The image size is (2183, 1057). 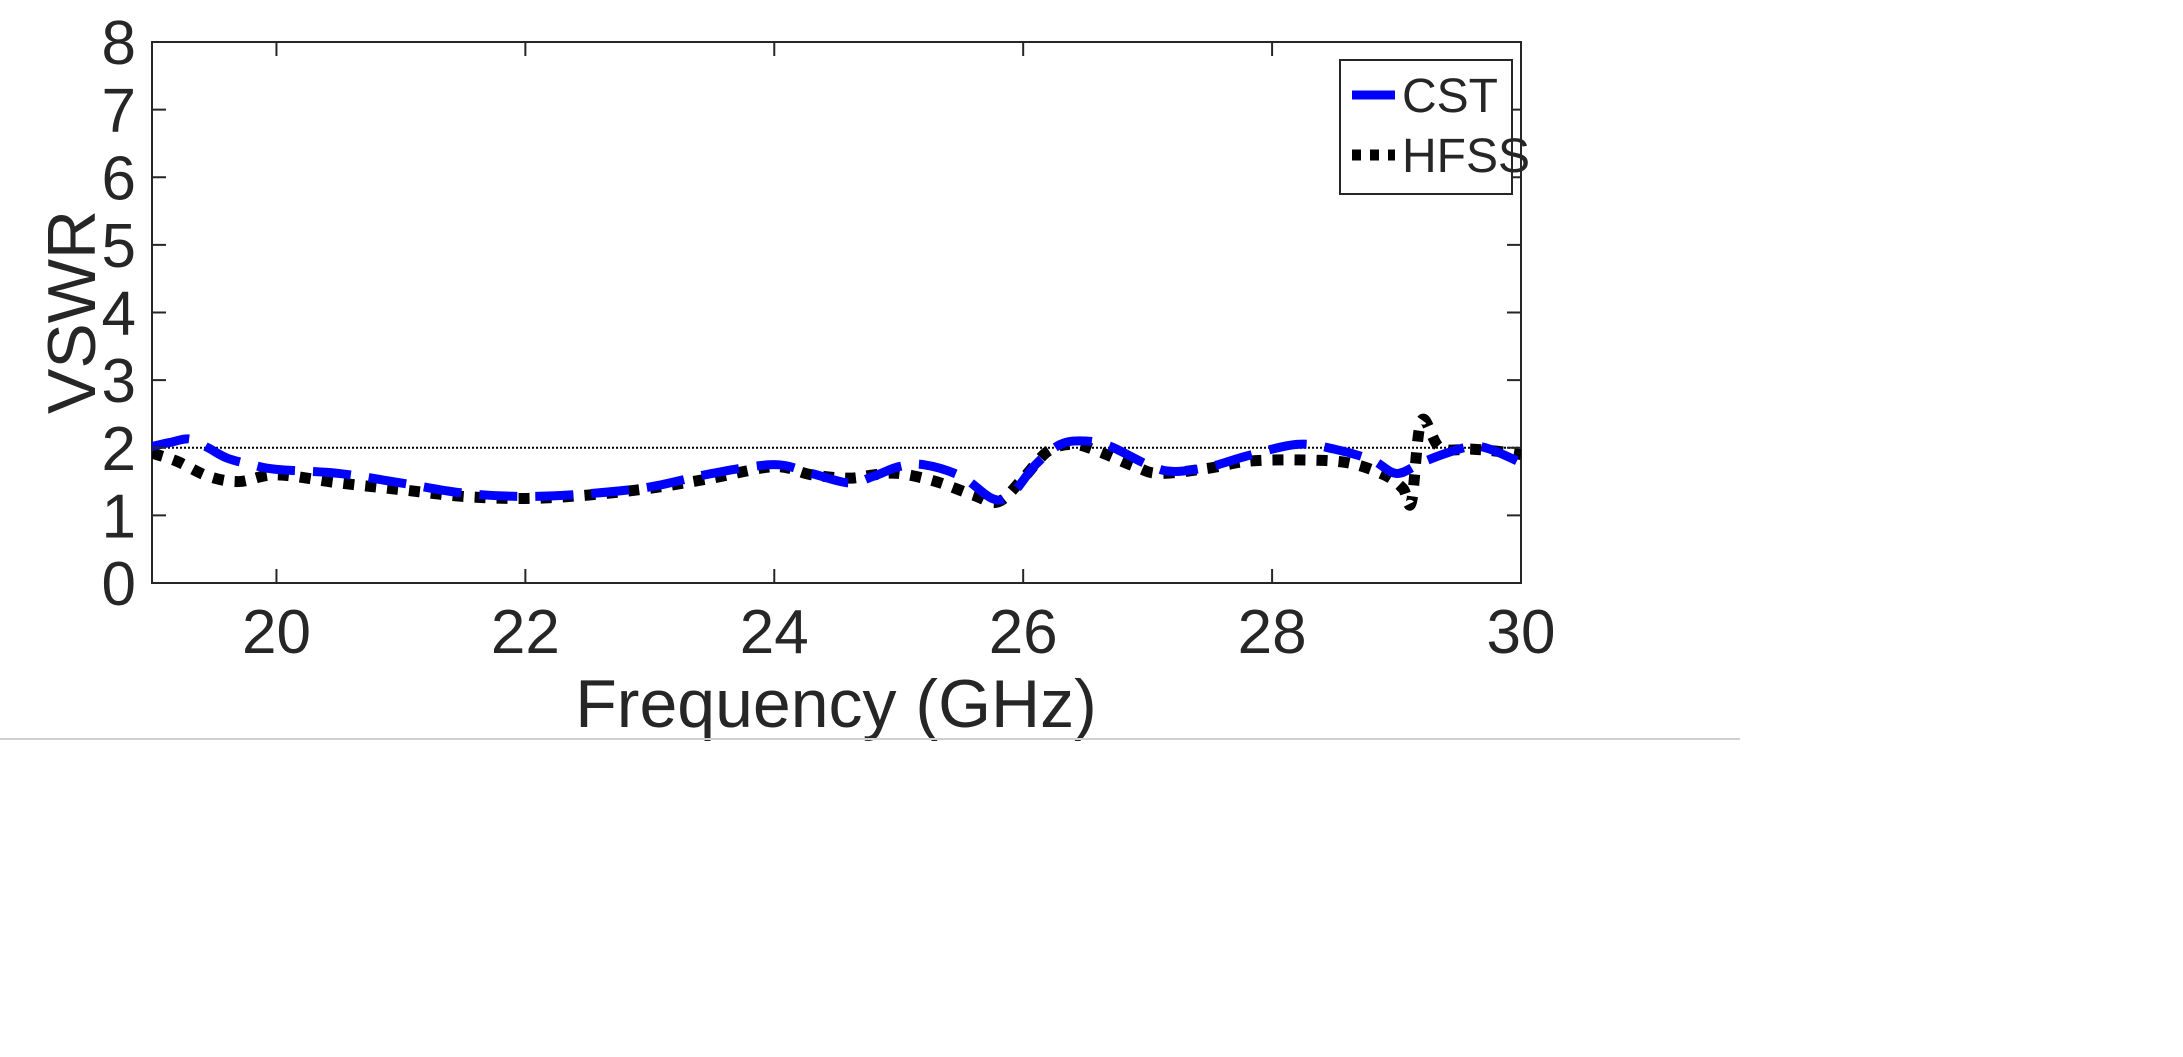 I want to click on y-axis-title: VSWR, so click(x=72, y=312).